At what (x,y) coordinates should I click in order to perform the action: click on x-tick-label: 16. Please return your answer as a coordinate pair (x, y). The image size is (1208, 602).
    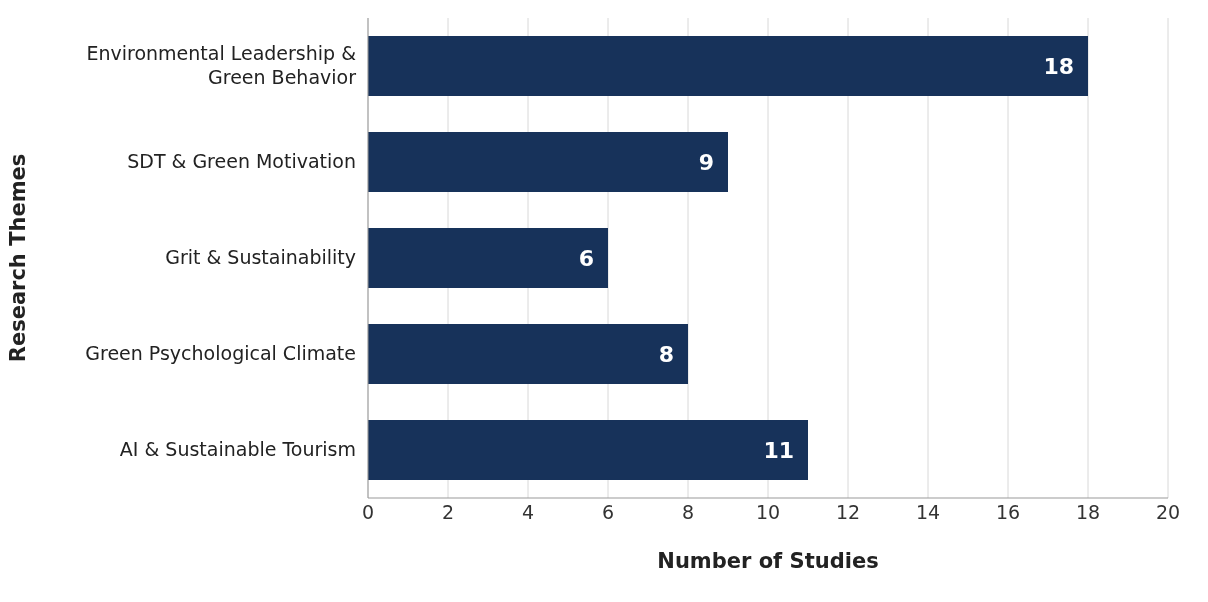
    Looking at the image, I should click on (1008, 512).